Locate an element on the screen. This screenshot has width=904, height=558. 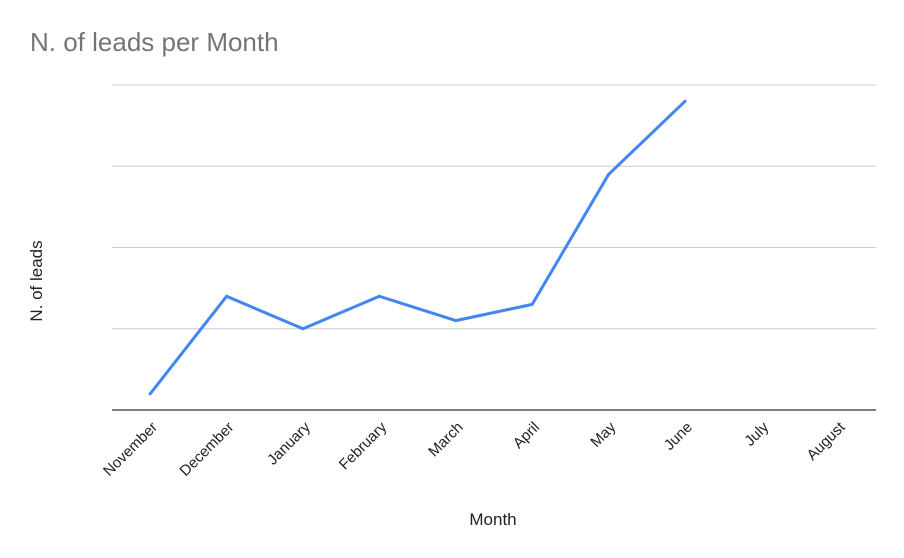
x-tick-label: March is located at coordinates (445, 439).